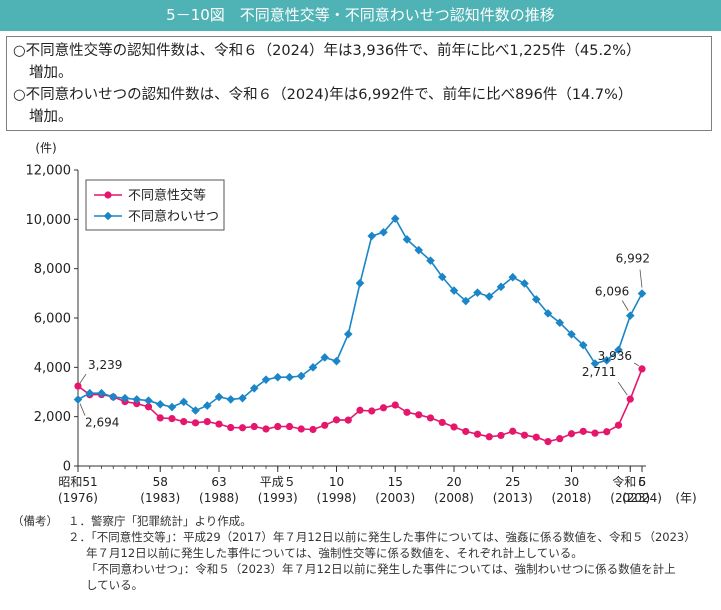  What do you see at coordinates (218, 482) in the screenshot?
I see `x-tick-label: 63` at bounding box center [218, 482].